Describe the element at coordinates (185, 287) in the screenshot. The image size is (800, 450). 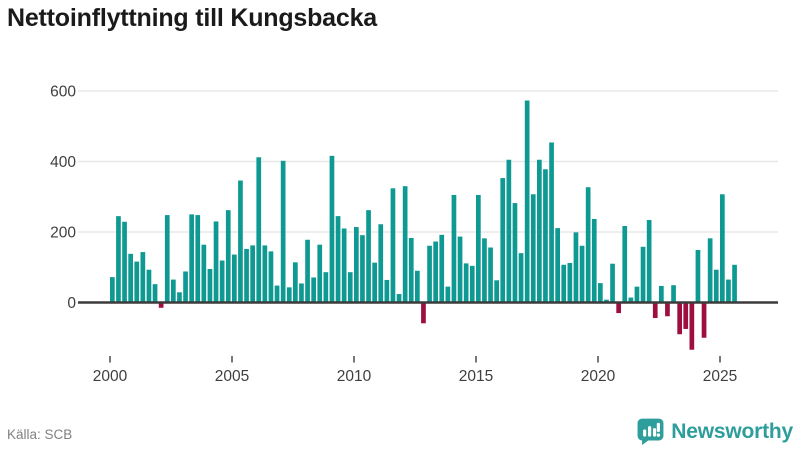
I see `bar-2003-q1` at that location.